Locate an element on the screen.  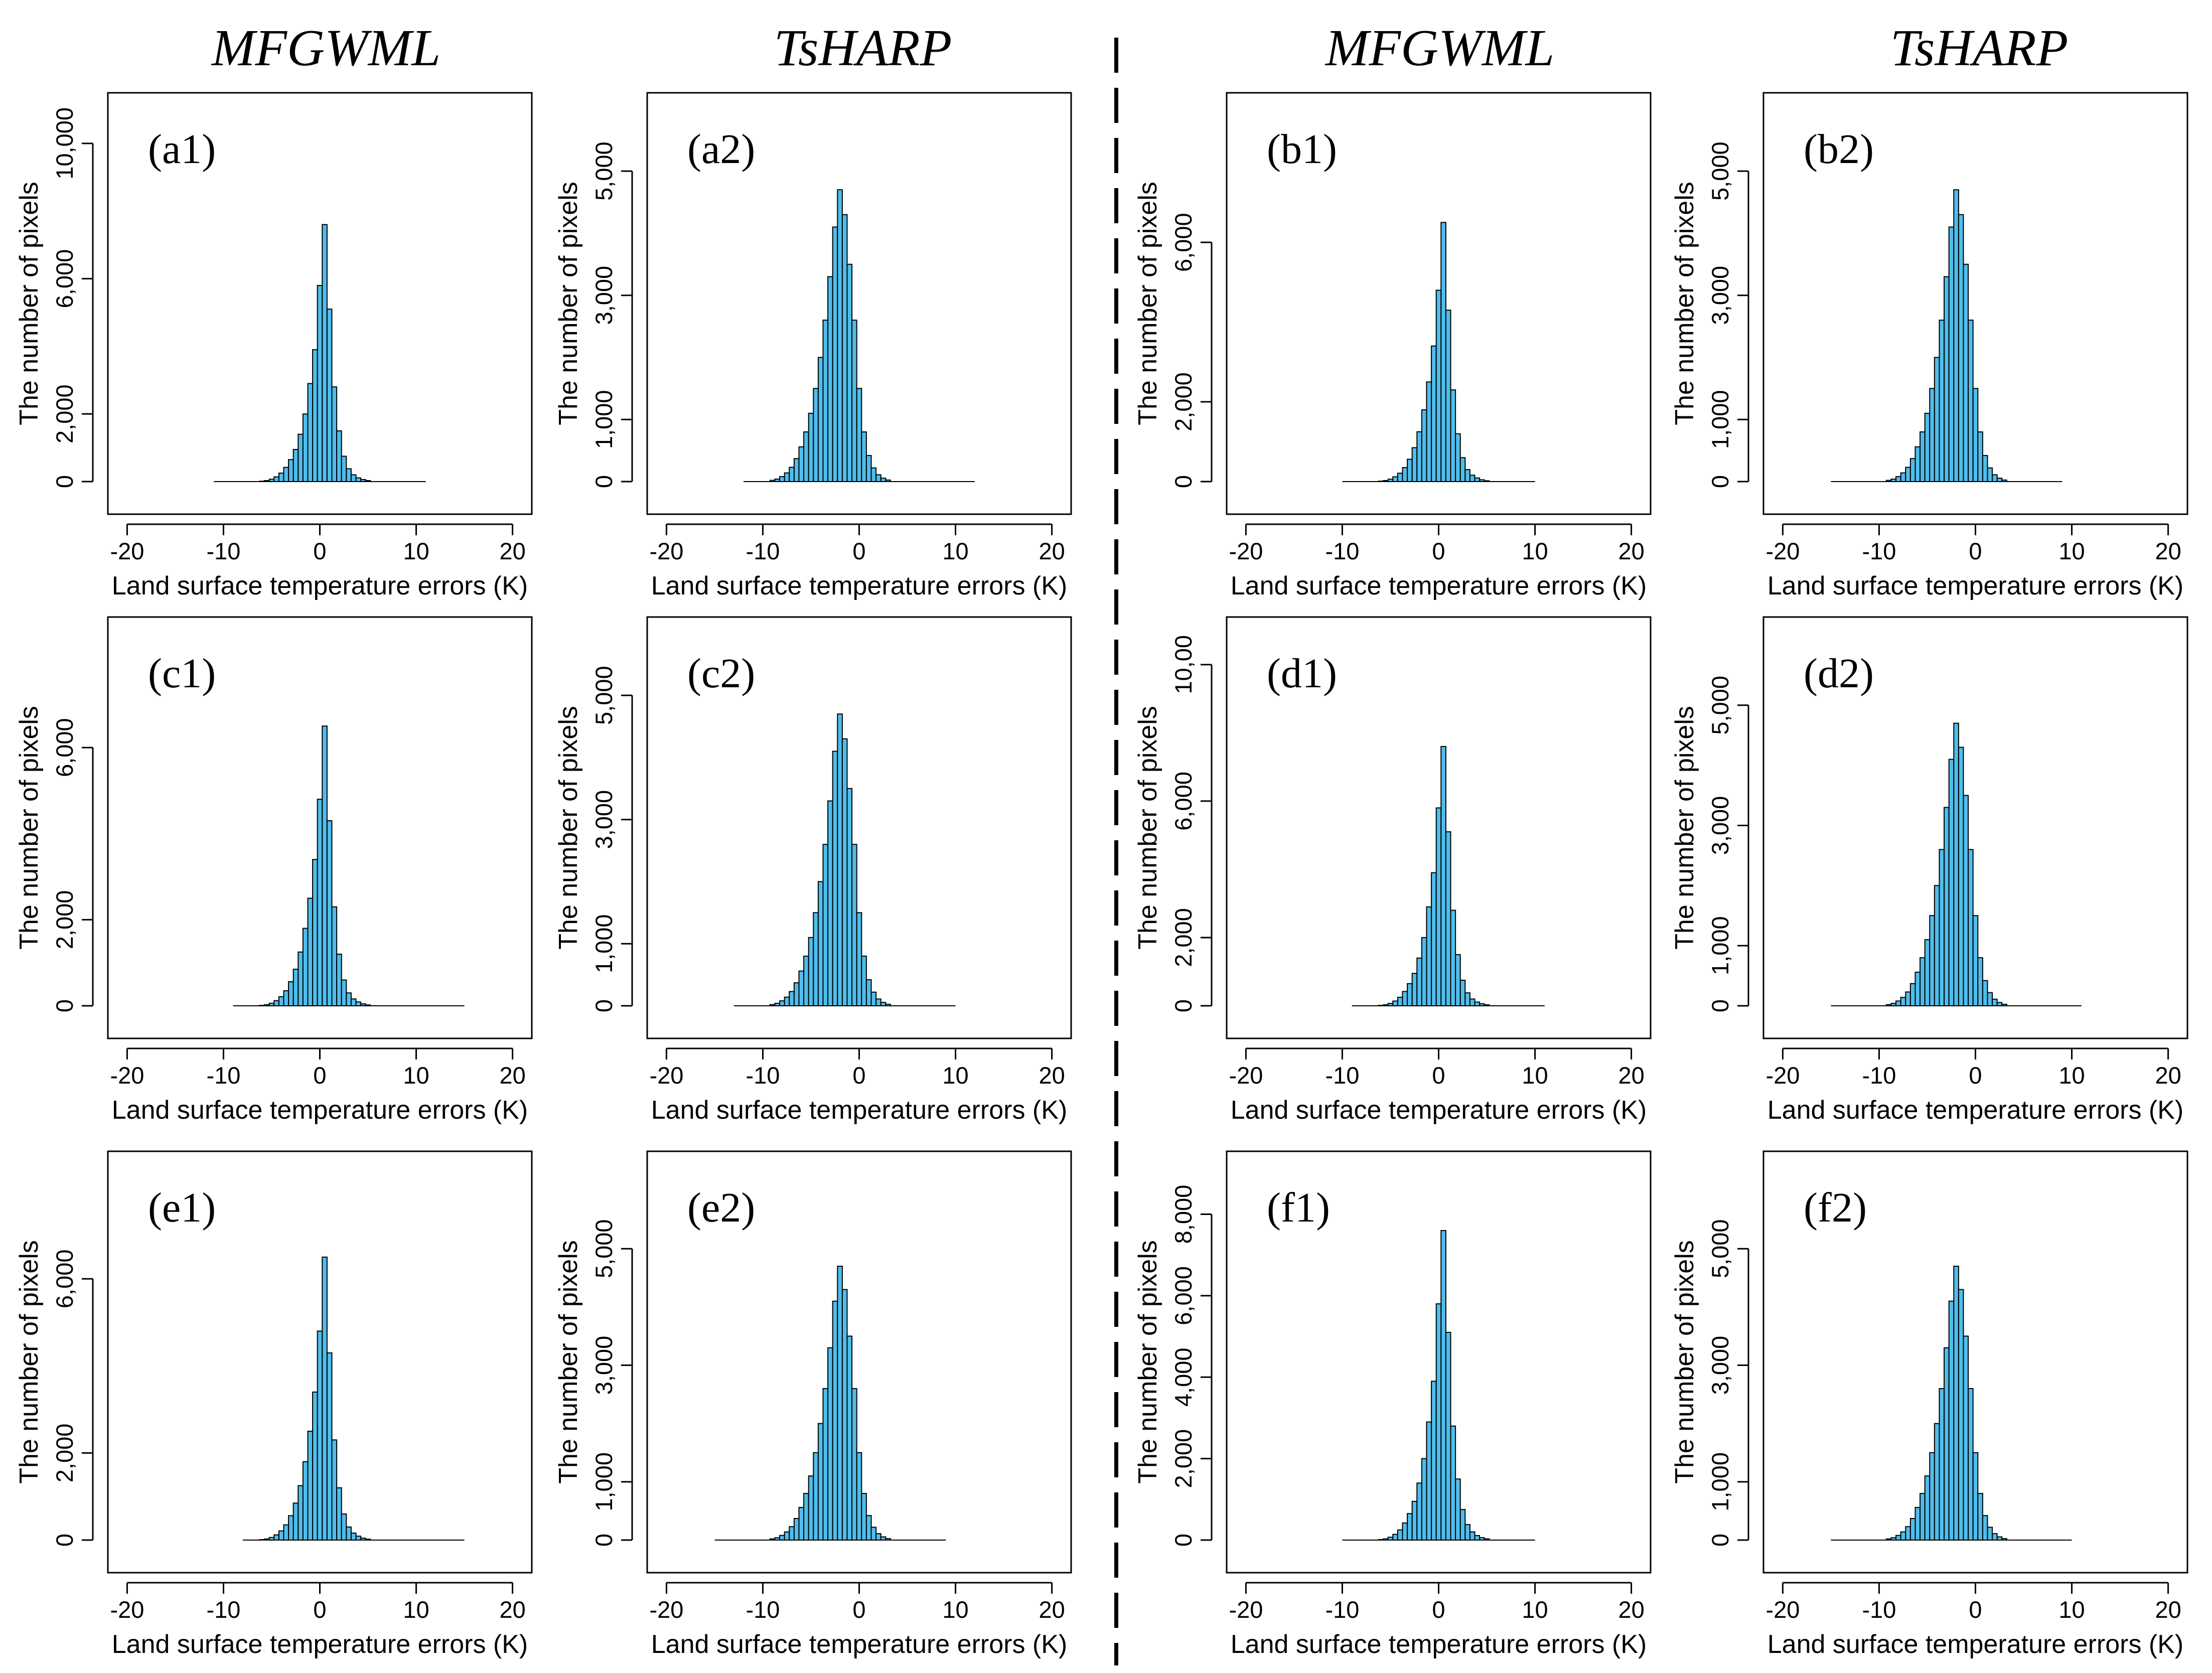
y-tick-label: 4,000 is located at coordinates (1183, 1377).